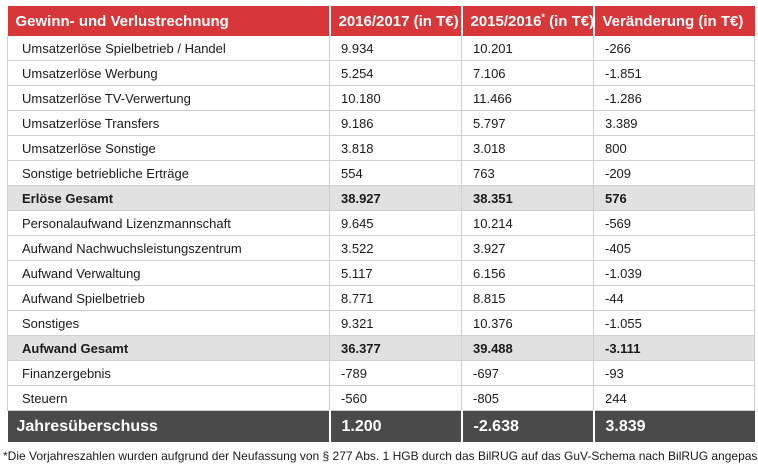  Describe the element at coordinates (527, 98) in the screenshot. I see `value-2015-2016: 11.466` at that location.